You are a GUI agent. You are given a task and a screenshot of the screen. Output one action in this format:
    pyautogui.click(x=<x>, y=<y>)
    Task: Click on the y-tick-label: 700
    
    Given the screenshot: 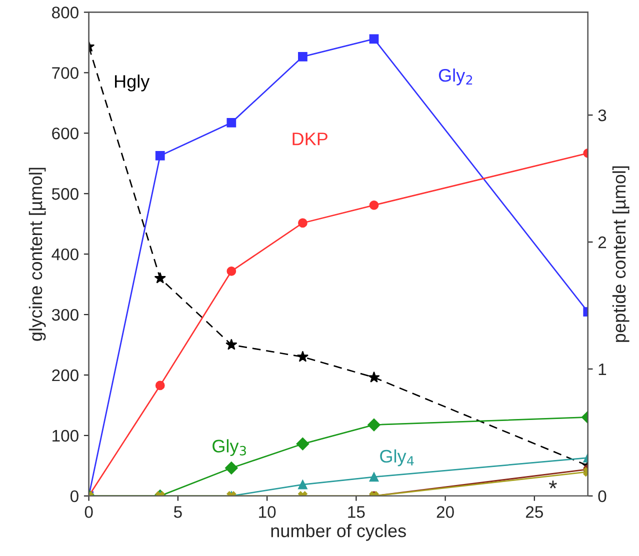 What is the action you would take?
    pyautogui.click(x=65, y=73)
    